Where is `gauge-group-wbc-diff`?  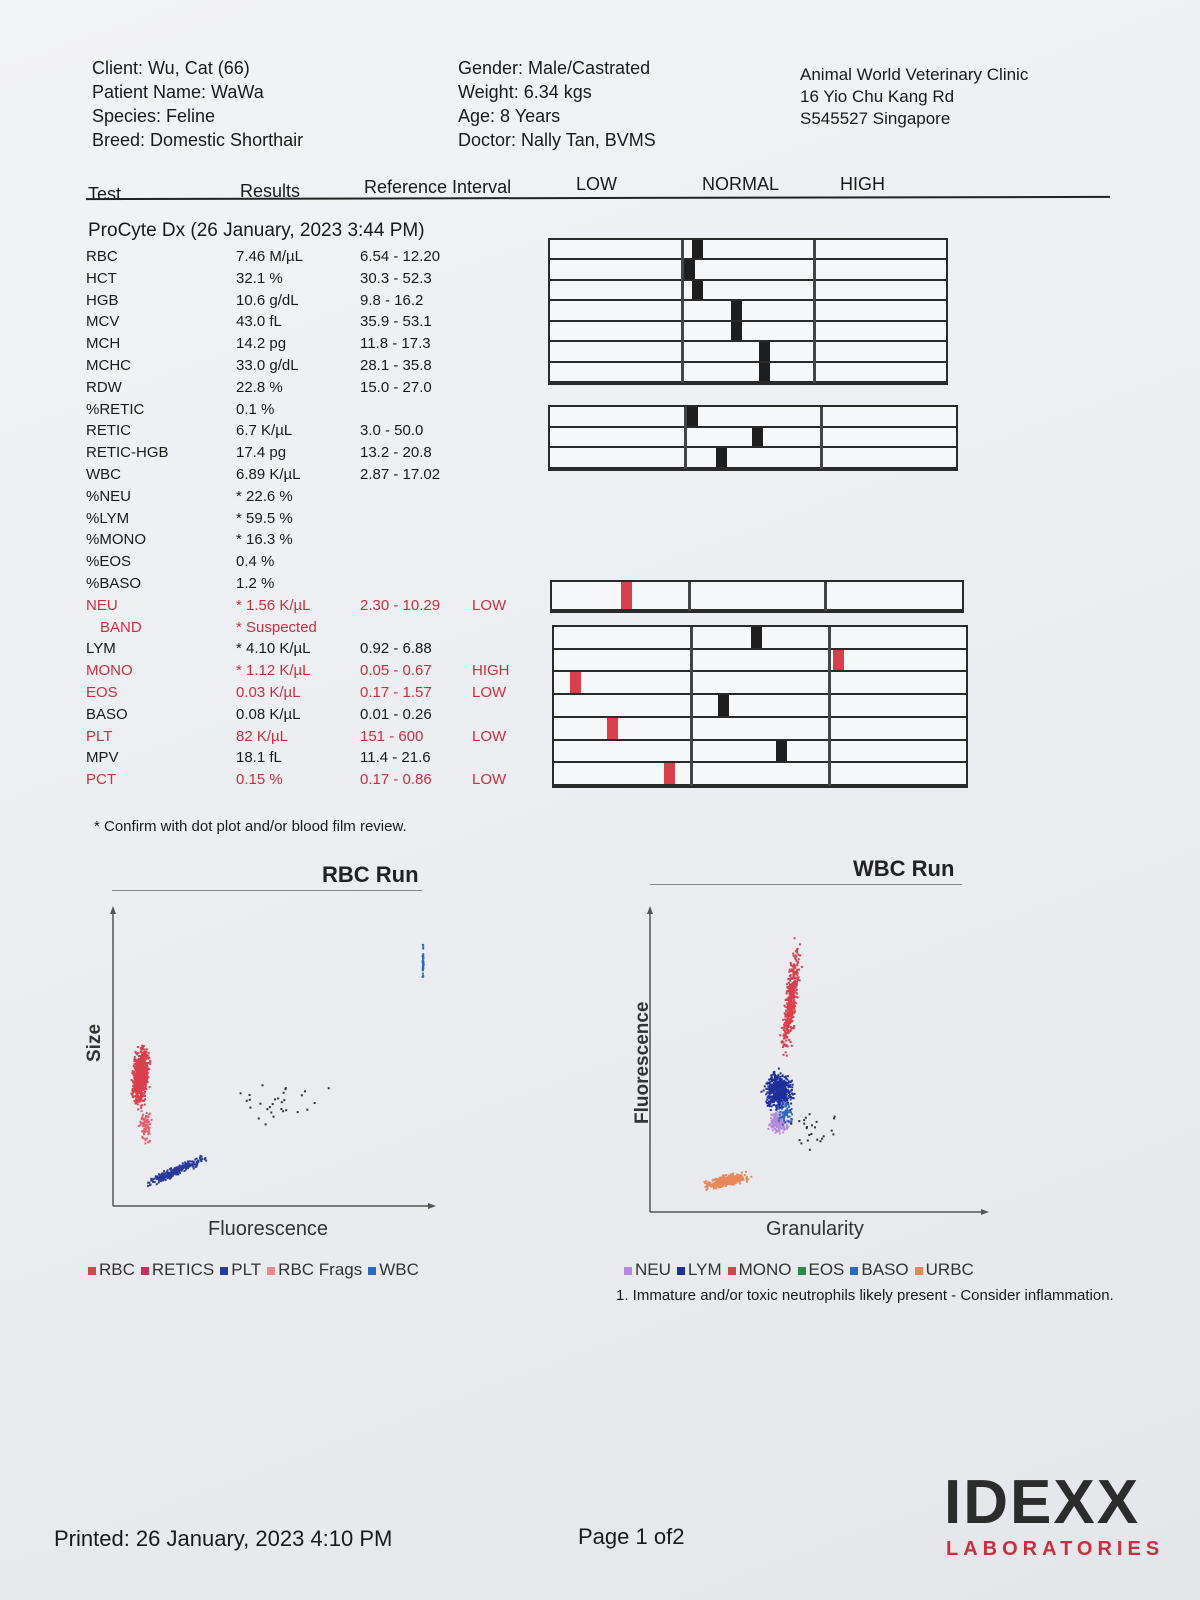
gauge-group-wbc-diff is located at coordinates (760, 706).